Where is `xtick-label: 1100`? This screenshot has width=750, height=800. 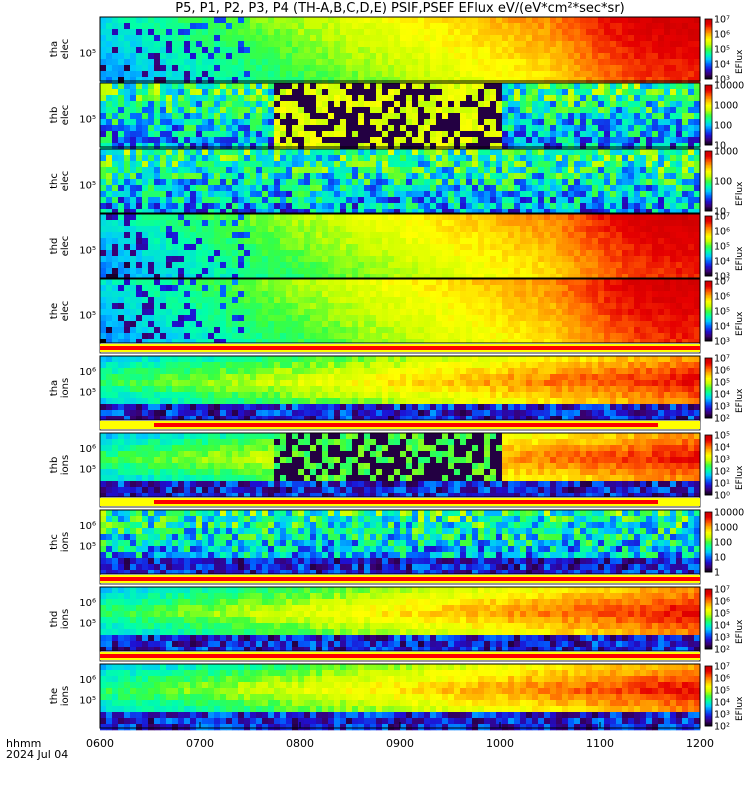
xtick-label: 1100 is located at coordinates (600, 743).